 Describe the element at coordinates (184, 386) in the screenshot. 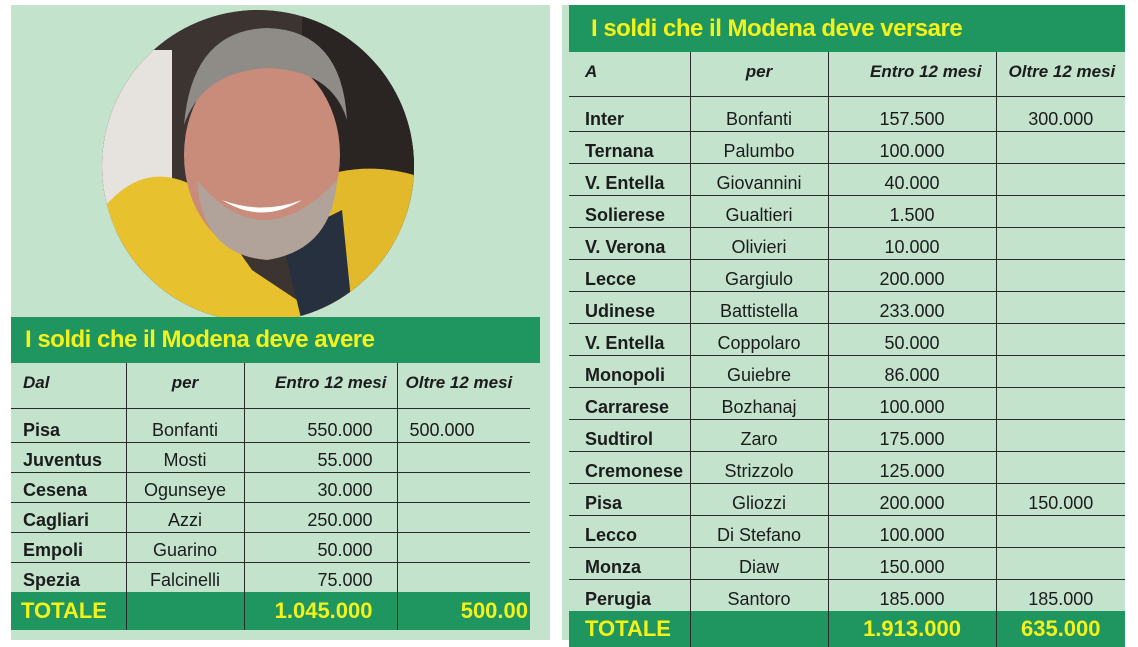

I see `column-header-for: per` at that location.